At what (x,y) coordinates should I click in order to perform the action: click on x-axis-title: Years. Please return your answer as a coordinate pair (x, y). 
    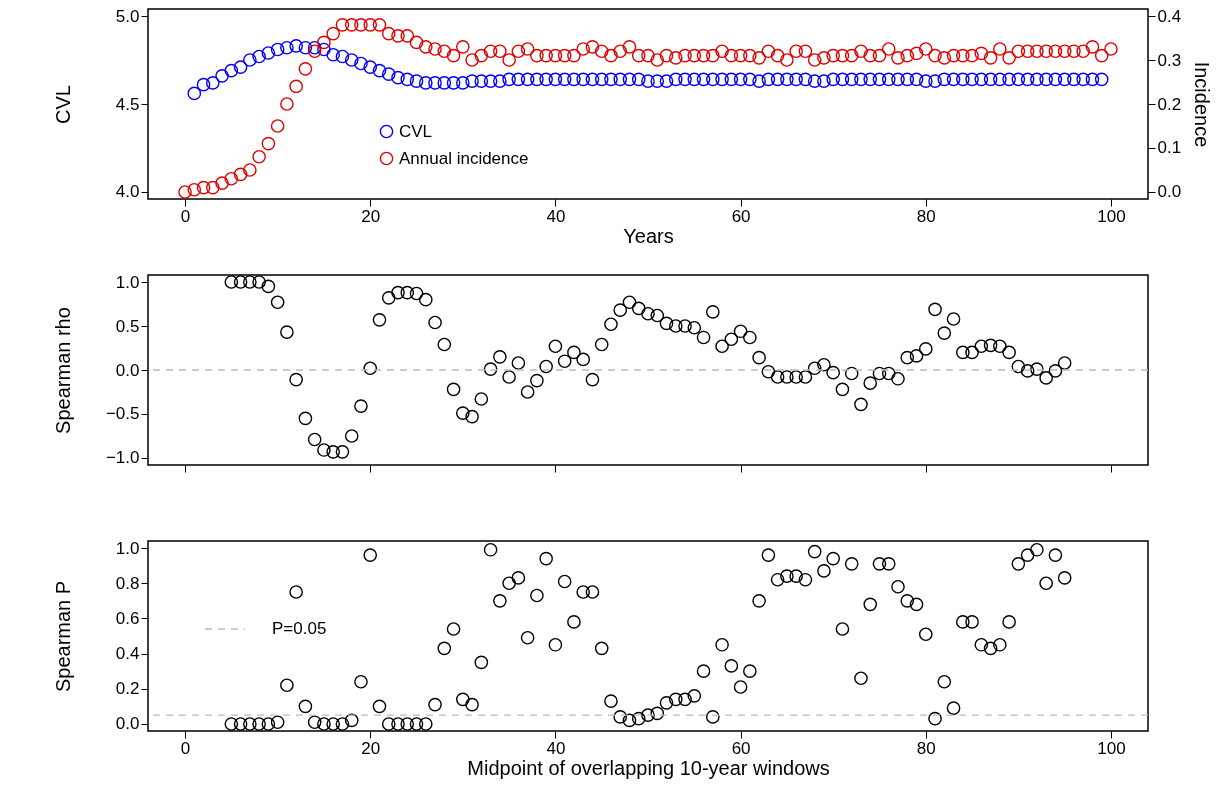
    Looking at the image, I should click on (648, 235).